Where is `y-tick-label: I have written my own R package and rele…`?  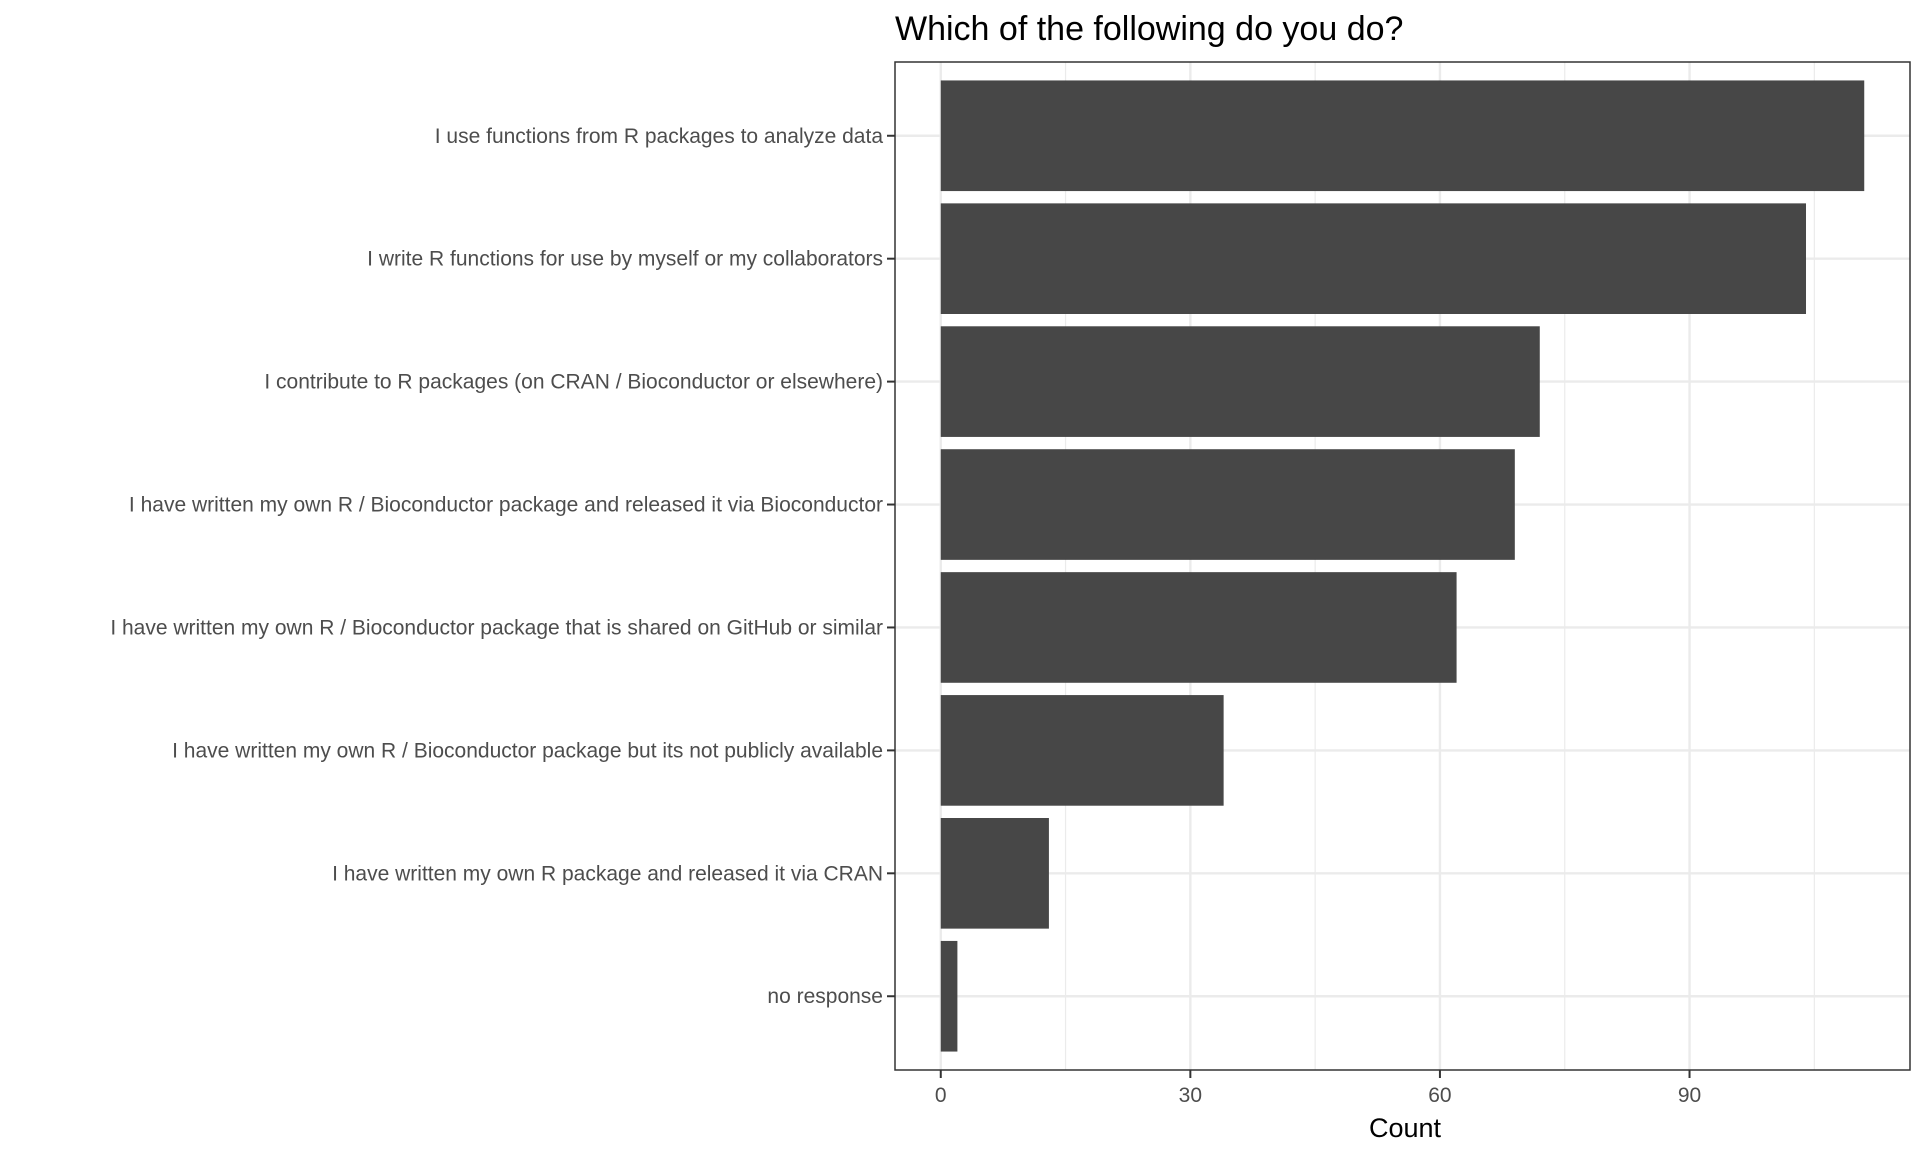
y-tick-label: I have written my own R package and rele… is located at coordinates (607, 873).